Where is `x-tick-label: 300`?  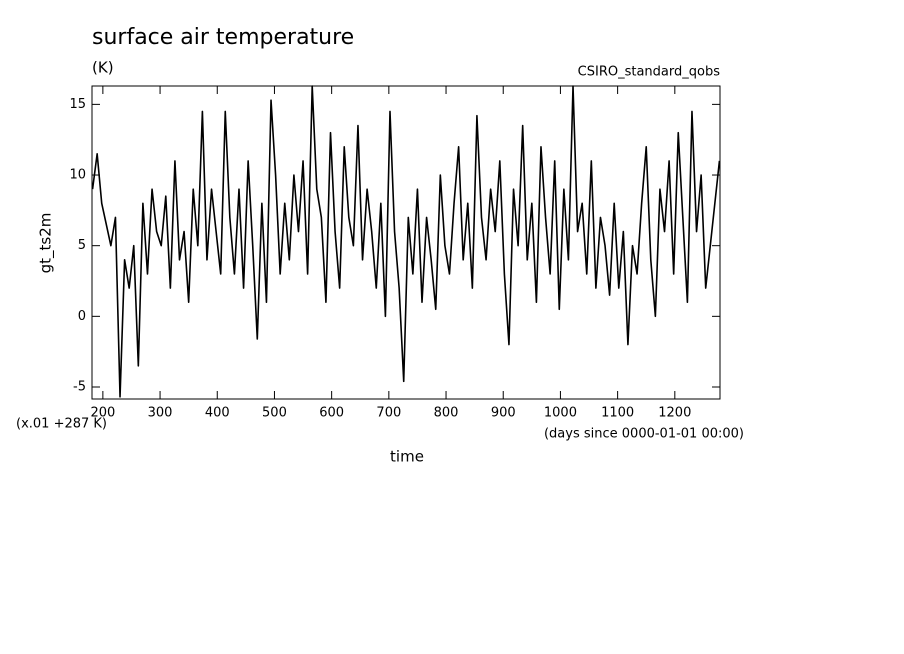
x-tick-label: 300 is located at coordinates (160, 413).